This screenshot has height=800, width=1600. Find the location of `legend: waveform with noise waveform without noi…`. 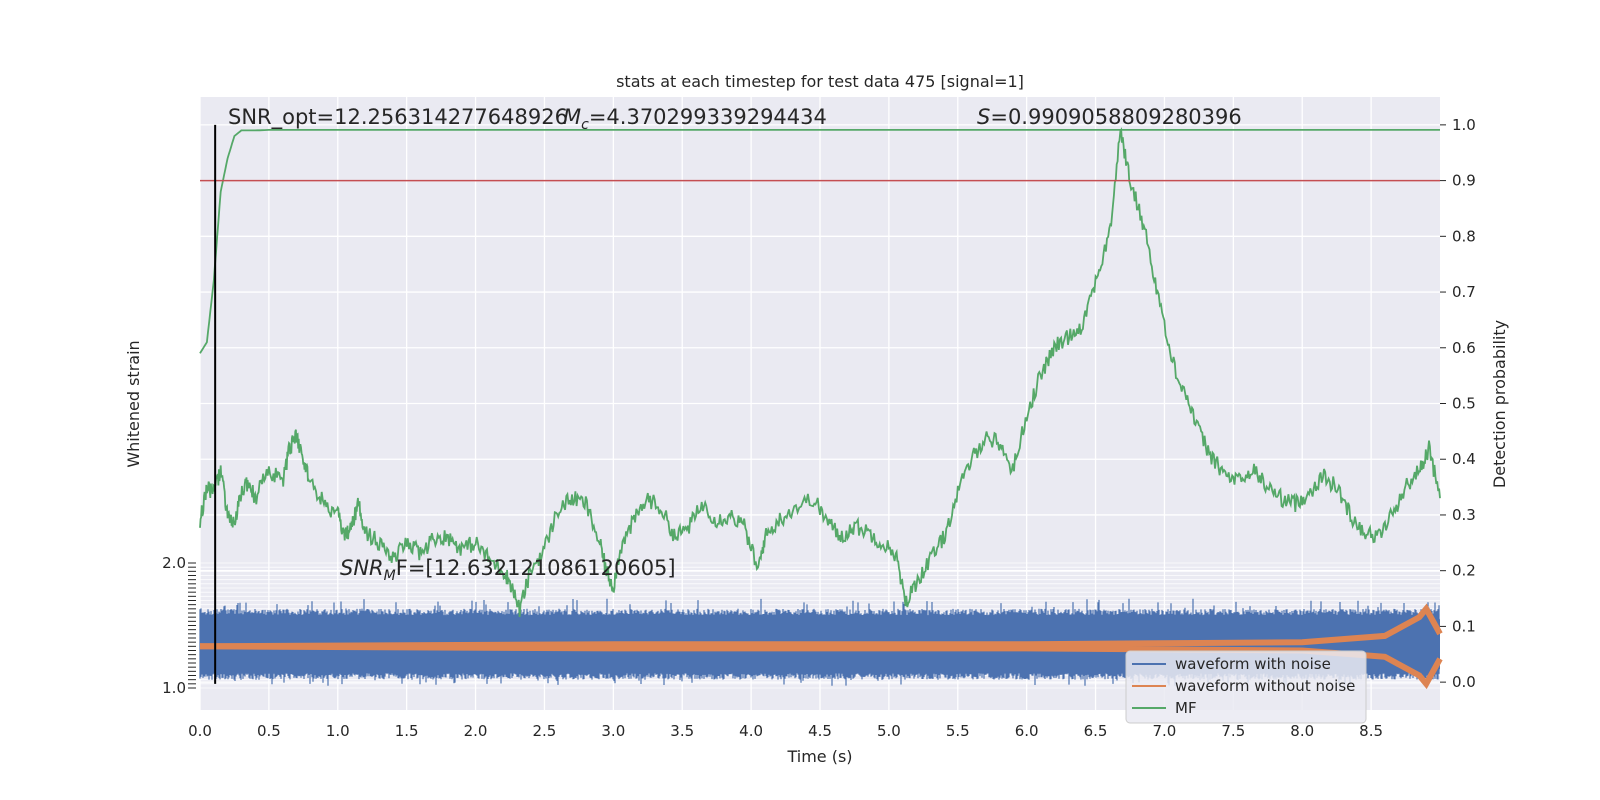

legend: waveform with noise waveform without noi… is located at coordinates (1246, 687).